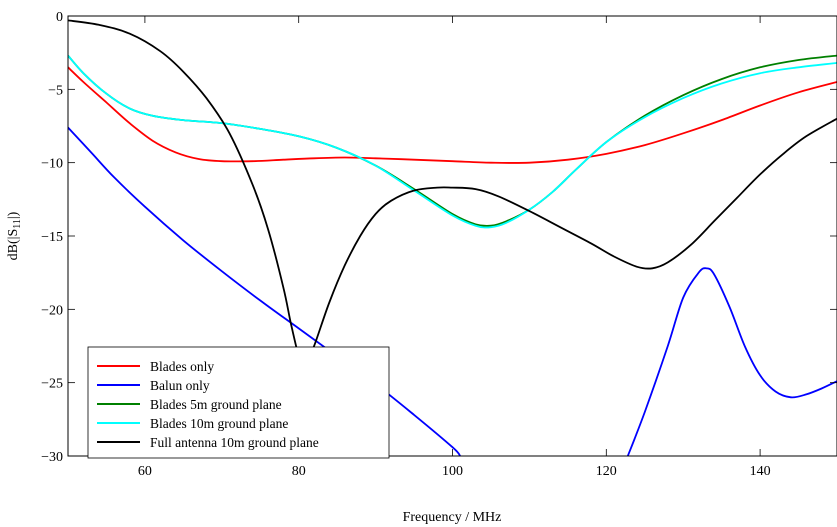 This screenshot has height=527, width=837. What do you see at coordinates (452, 517) in the screenshot?
I see `x-axis-title: Frequency / MHz` at bounding box center [452, 517].